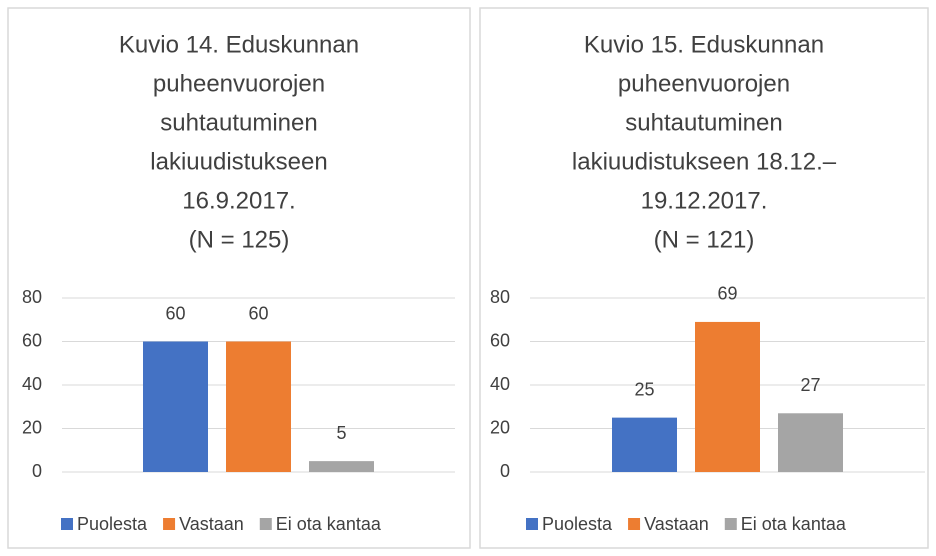 This screenshot has height=556, width=936. I want to click on data-label: 5, so click(341, 433).